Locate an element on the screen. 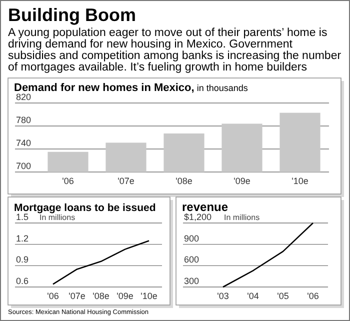  y-tick-label: $1,200 is located at coordinates (198, 217).